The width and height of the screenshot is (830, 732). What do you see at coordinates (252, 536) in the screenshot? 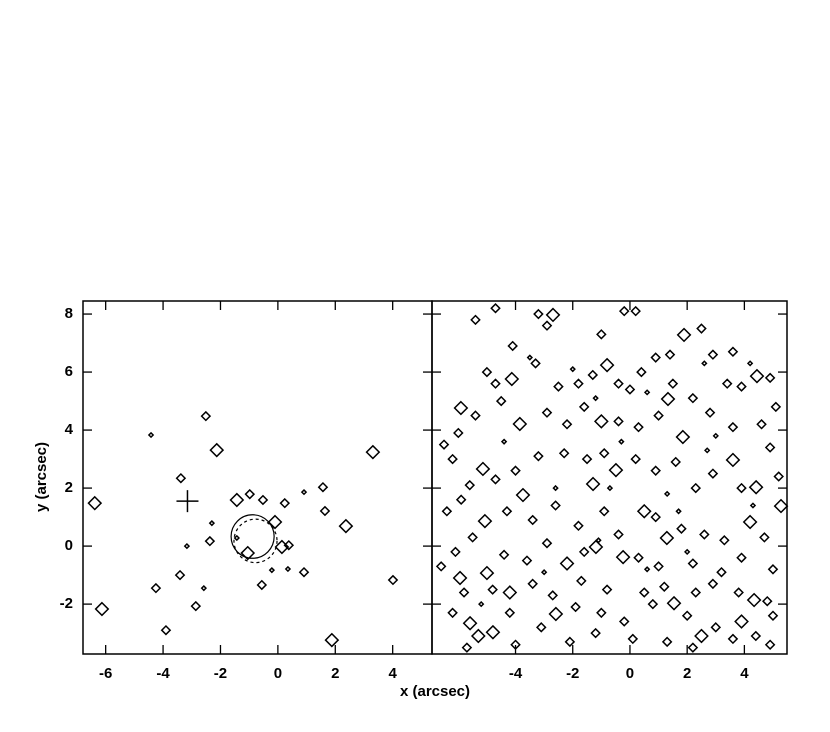
I see `aperture-circle` at bounding box center [252, 536].